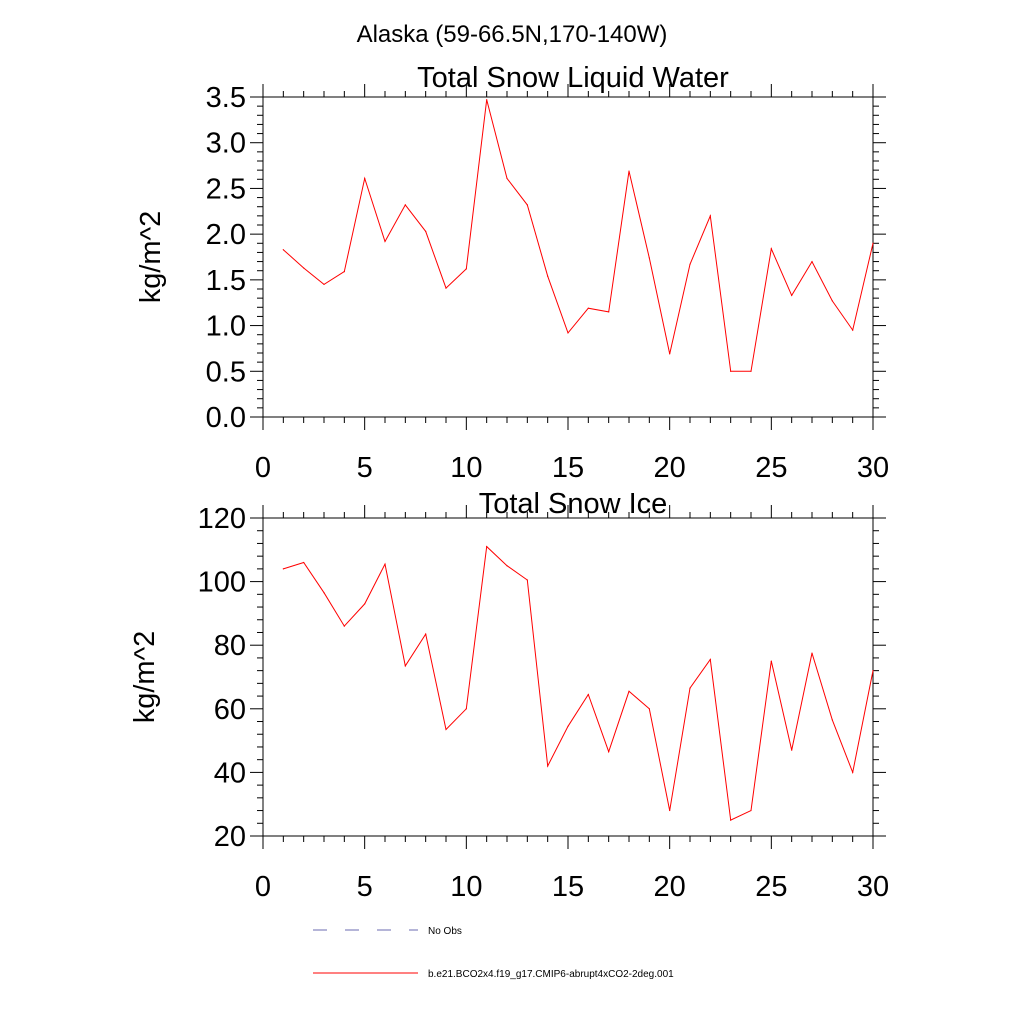 This screenshot has width=1024, height=1029. I want to click on chart-title: Total Snow Liquid Water, so click(573, 78).